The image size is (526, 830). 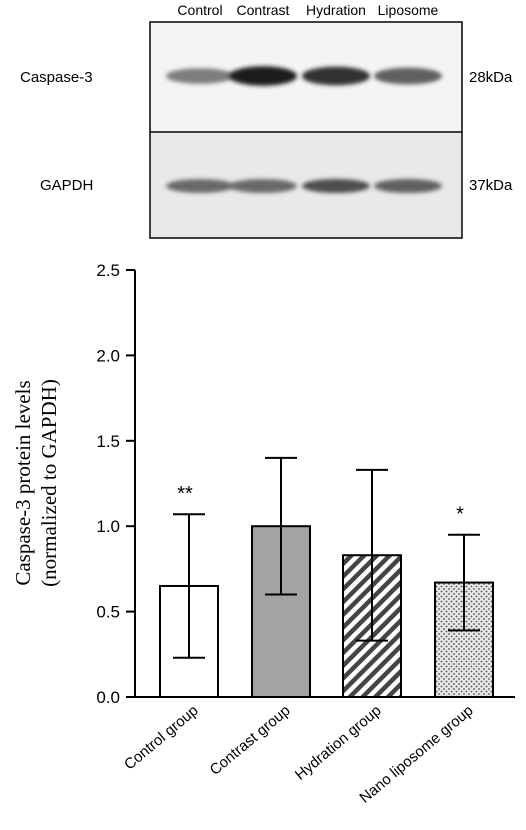 What do you see at coordinates (108, 441) in the screenshot?
I see `y-tick-label: 1.5` at bounding box center [108, 441].